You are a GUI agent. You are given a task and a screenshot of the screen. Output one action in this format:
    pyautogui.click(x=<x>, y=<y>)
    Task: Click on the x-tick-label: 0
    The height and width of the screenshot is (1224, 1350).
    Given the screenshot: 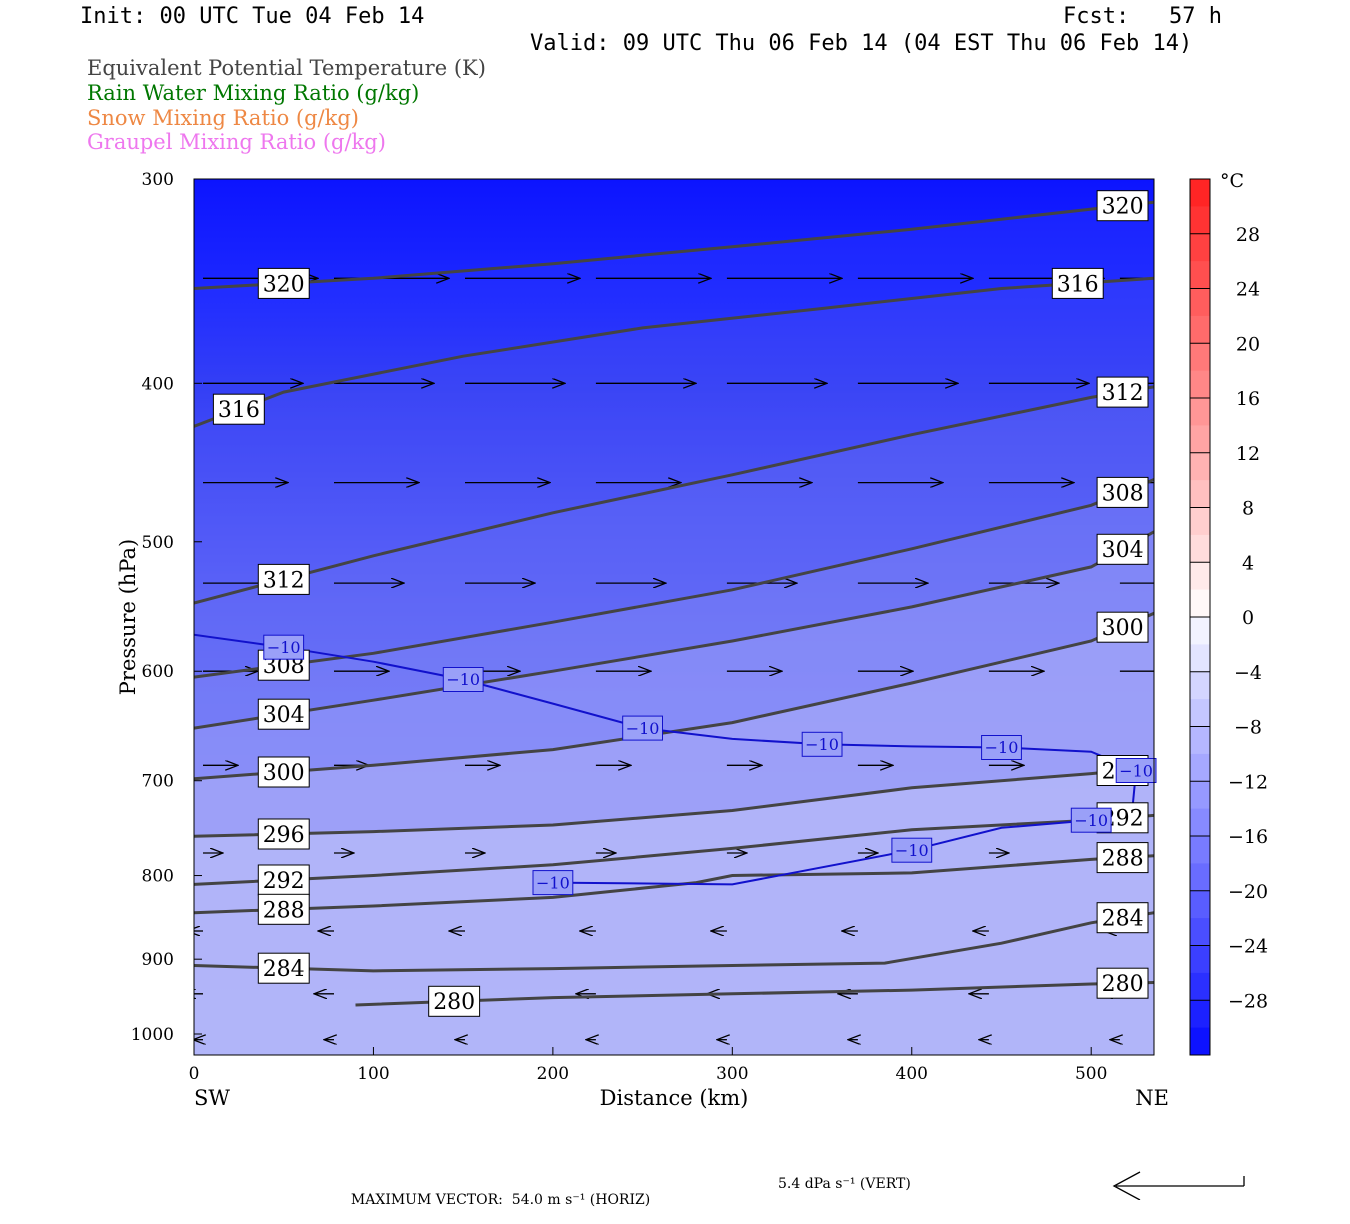 What is the action you would take?
    pyautogui.click(x=194, y=1074)
    